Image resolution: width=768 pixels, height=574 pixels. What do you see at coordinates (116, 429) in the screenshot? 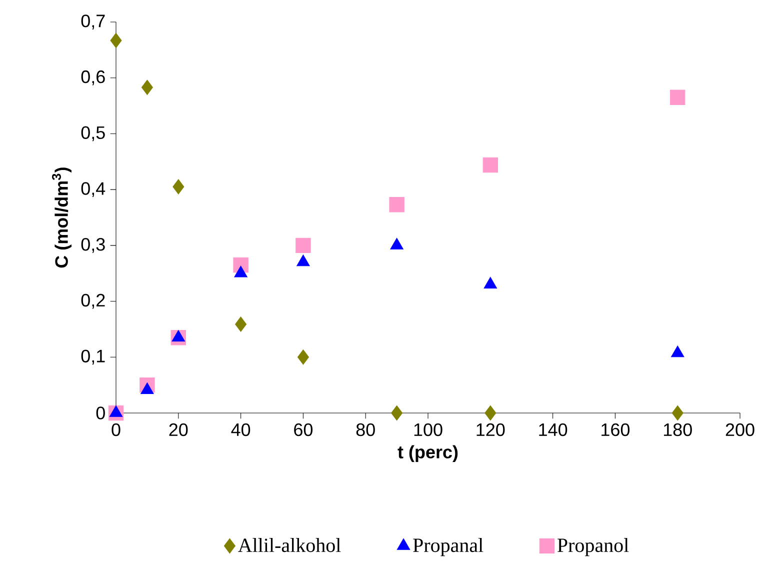
I see `x-tick-label: 0` at bounding box center [116, 429].